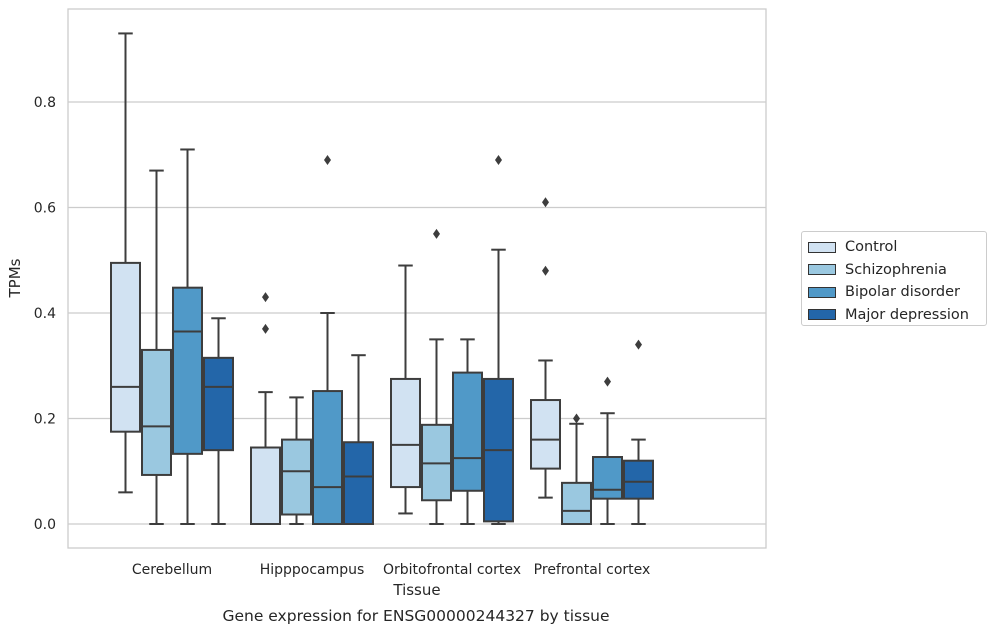 The width and height of the screenshot is (997, 634). I want to click on legend-item: Control, so click(894, 247).